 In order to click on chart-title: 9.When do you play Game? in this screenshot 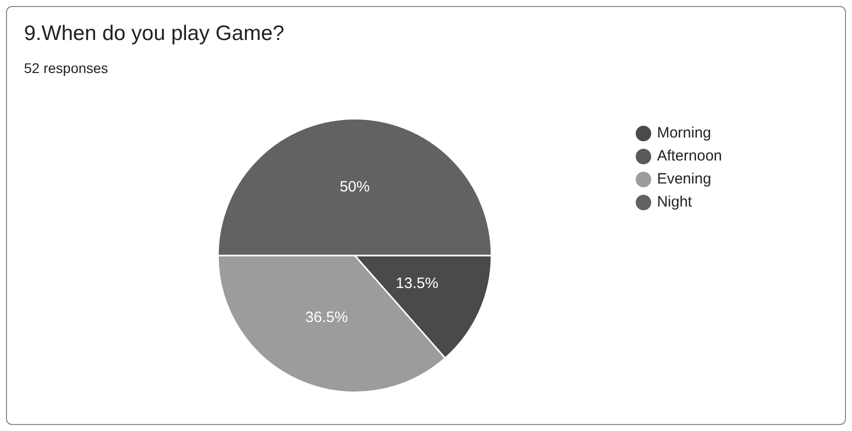, I will do `click(154, 34)`.